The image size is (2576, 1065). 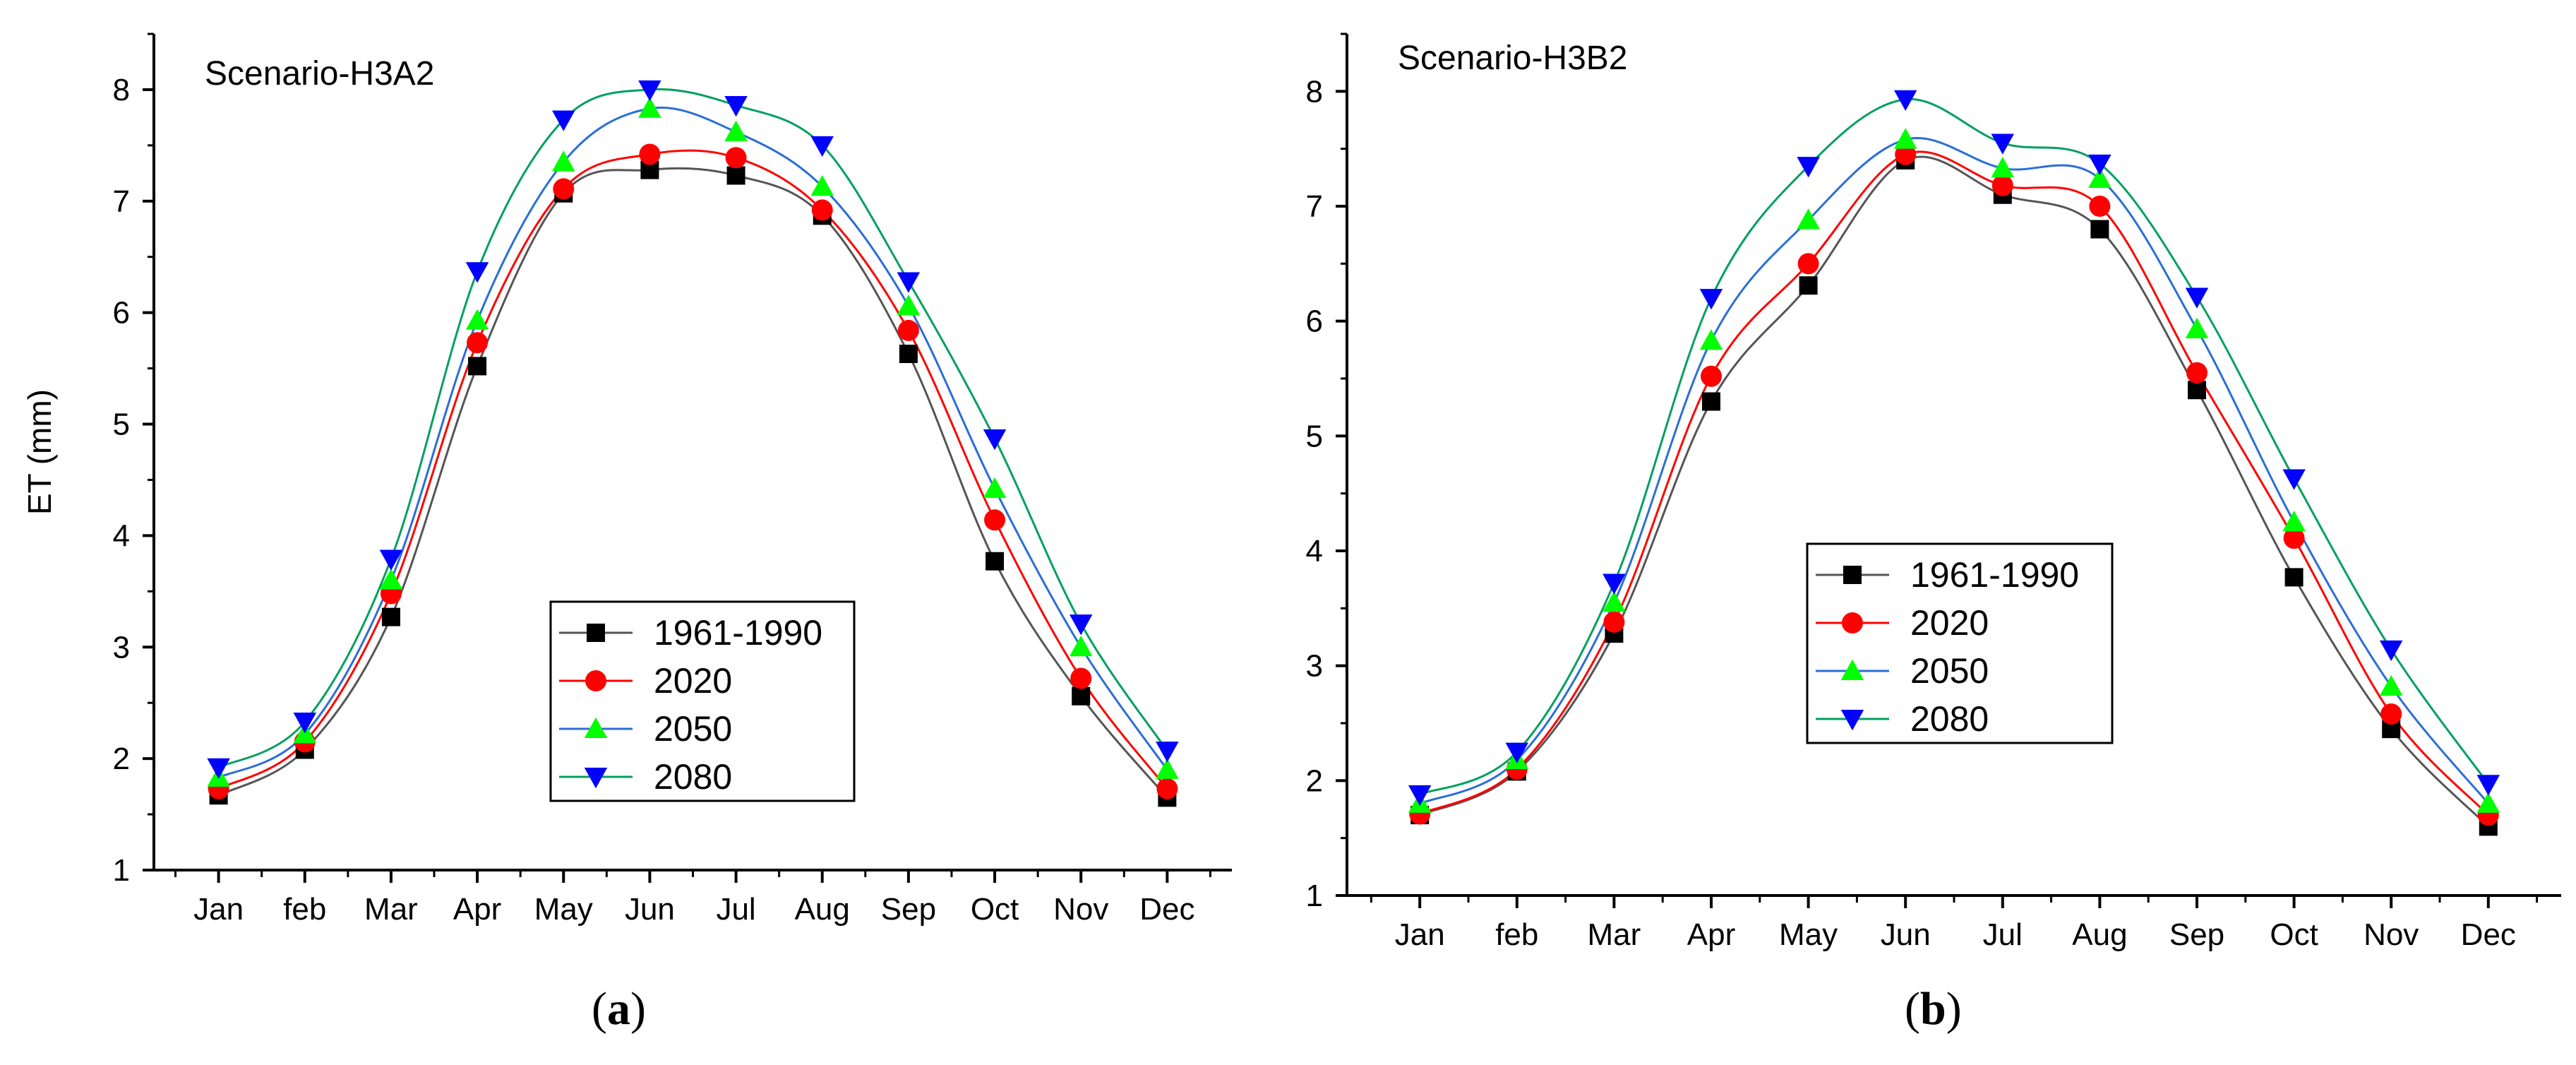 What do you see at coordinates (2196, 934) in the screenshot?
I see `x-tick-label: Sep` at bounding box center [2196, 934].